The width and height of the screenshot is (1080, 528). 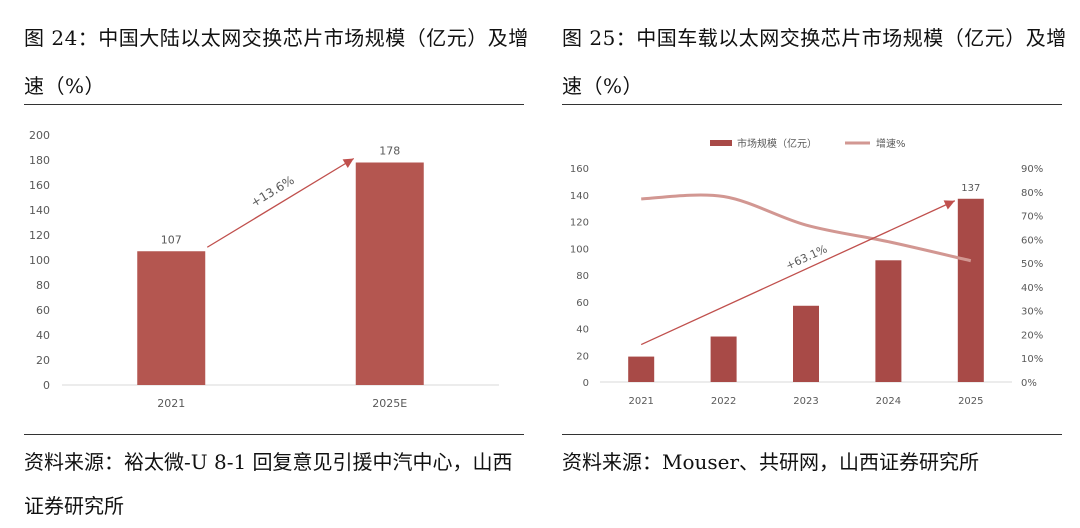 What do you see at coordinates (582, 356) in the screenshot?
I see `y-left-tick-label: 20` at bounding box center [582, 356].